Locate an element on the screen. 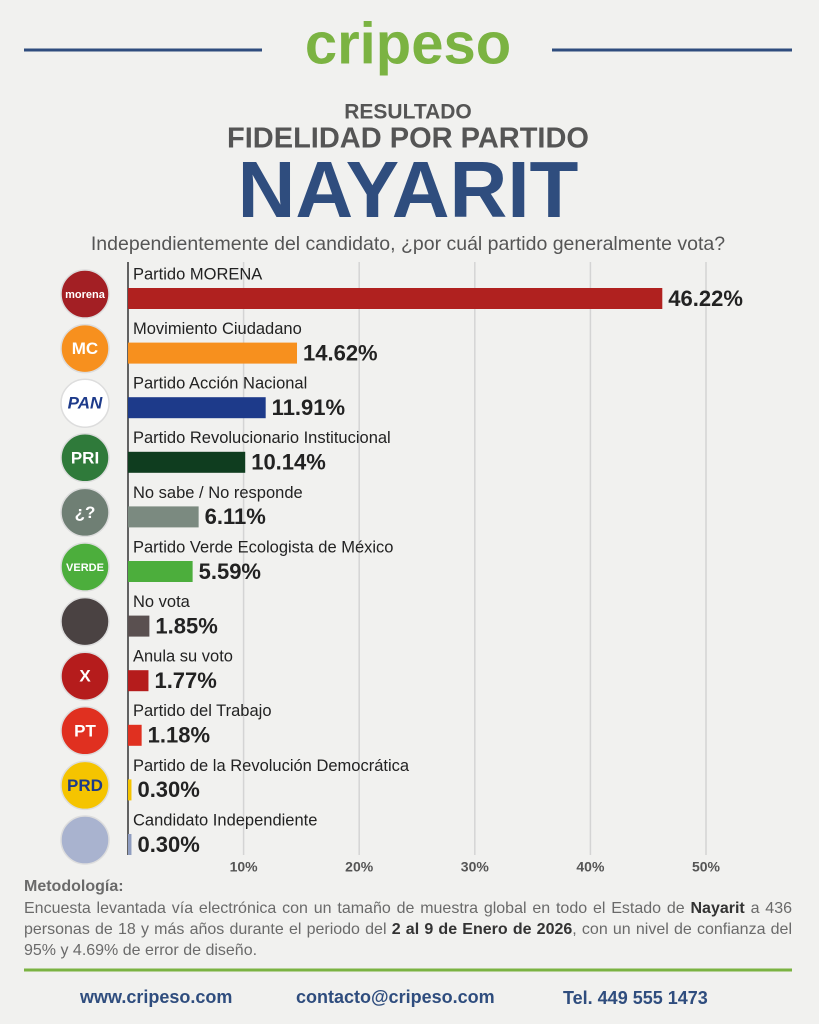 The width and height of the screenshot is (819, 1024). title: NAYARIT is located at coordinates (408, 189).